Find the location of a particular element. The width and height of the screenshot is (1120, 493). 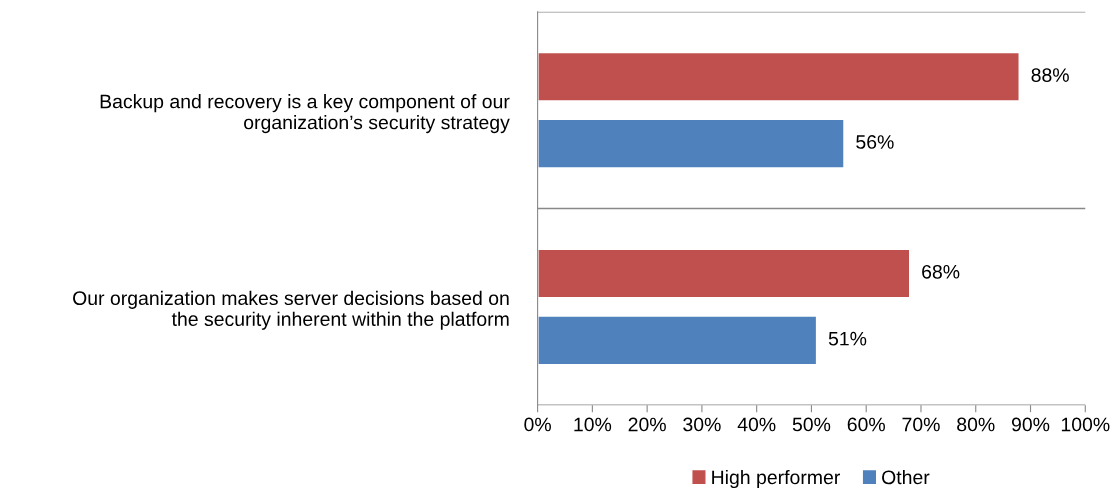

x-tick-label: 100% is located at coordinates (1085, 424).